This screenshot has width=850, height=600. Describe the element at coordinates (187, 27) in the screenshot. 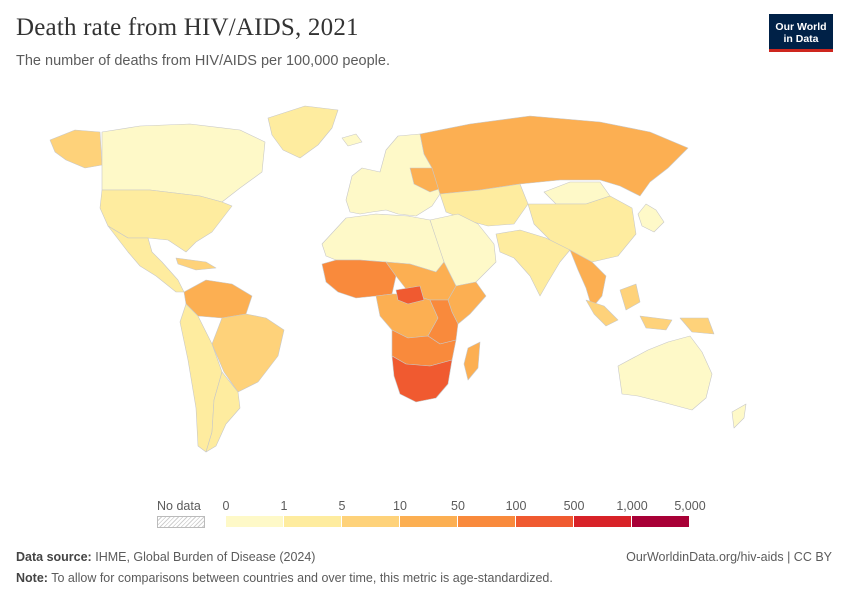

I see `chart-title: Death rate from HIV/AIDS, 2021` at that location.